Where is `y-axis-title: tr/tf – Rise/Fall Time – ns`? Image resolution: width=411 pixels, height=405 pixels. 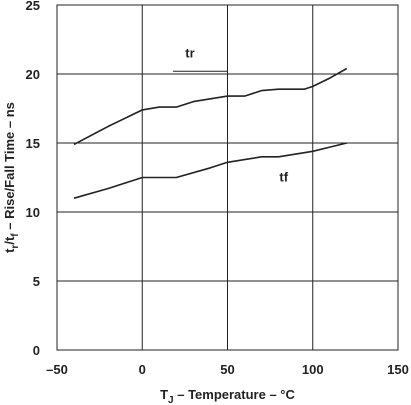 y-axis-title: tr/tf – Rise/Fall Time – ns is located at coordinates (11, 177).